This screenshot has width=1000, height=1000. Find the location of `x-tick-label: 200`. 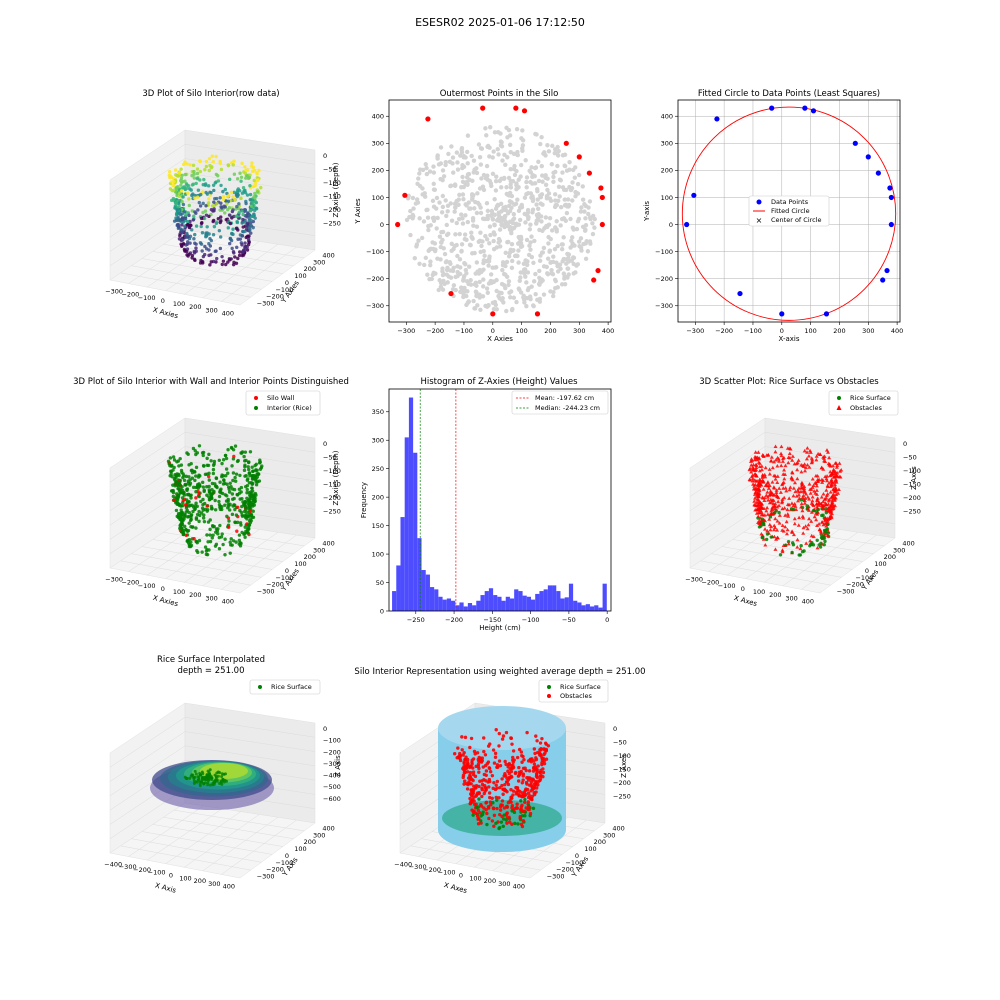

x-tick-label: 200 is located at coordinates (200, 881).